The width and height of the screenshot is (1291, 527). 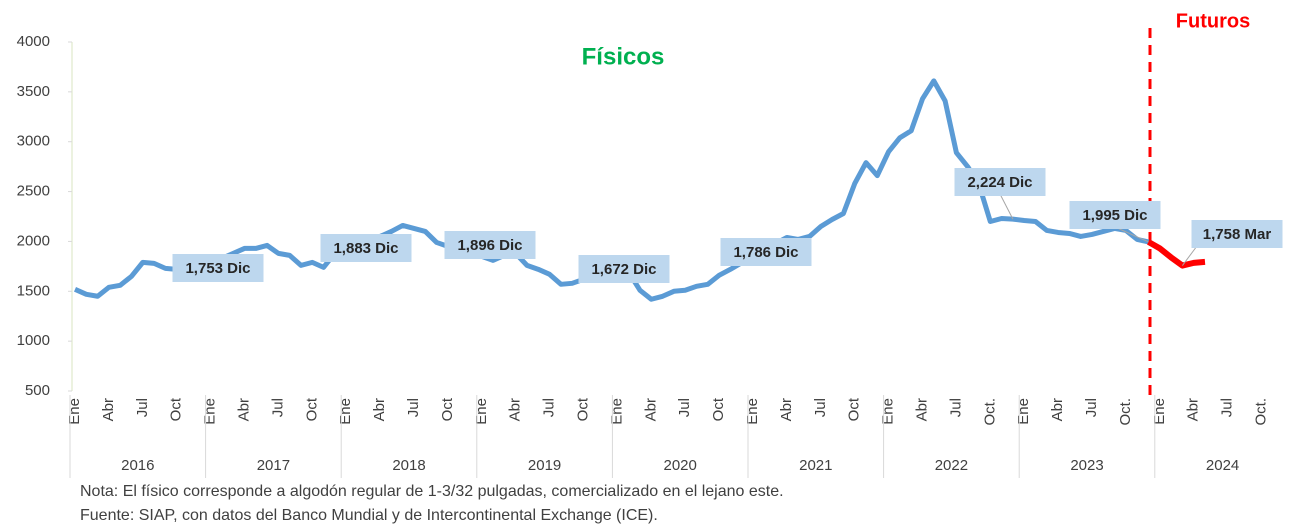 I want to click on futures-title: Futuros, so click(x=1213, y=21).